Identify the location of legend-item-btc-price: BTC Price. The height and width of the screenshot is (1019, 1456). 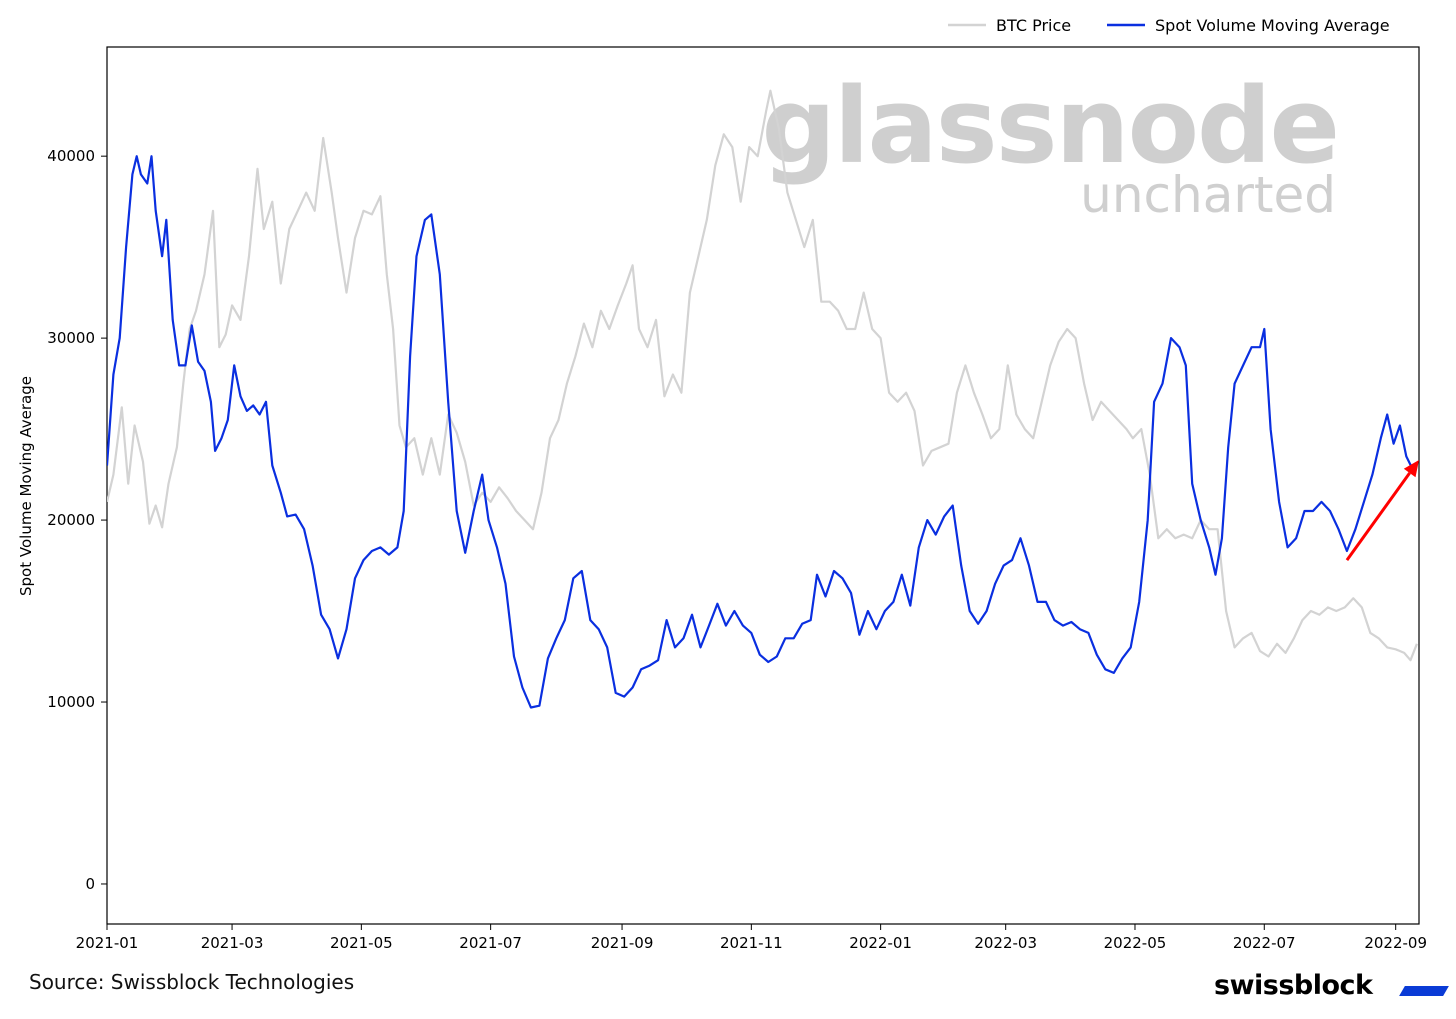
(1009, 25).